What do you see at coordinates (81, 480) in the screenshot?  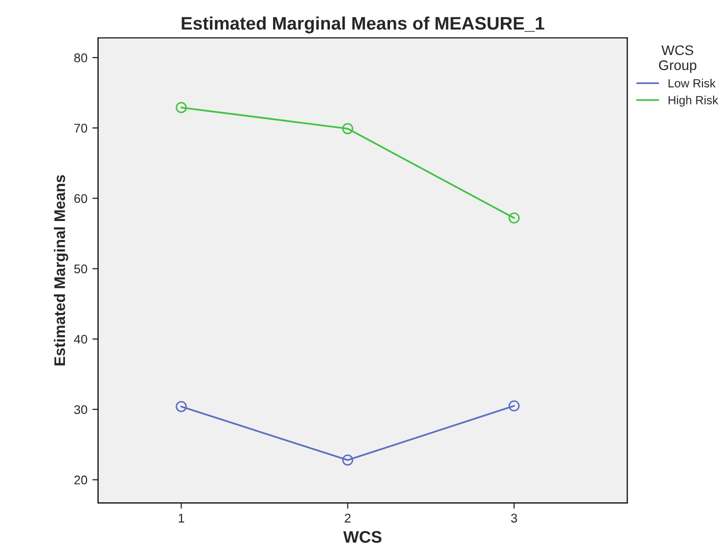 I see `y-tick-label: 20` at bounding box center [81, 480].